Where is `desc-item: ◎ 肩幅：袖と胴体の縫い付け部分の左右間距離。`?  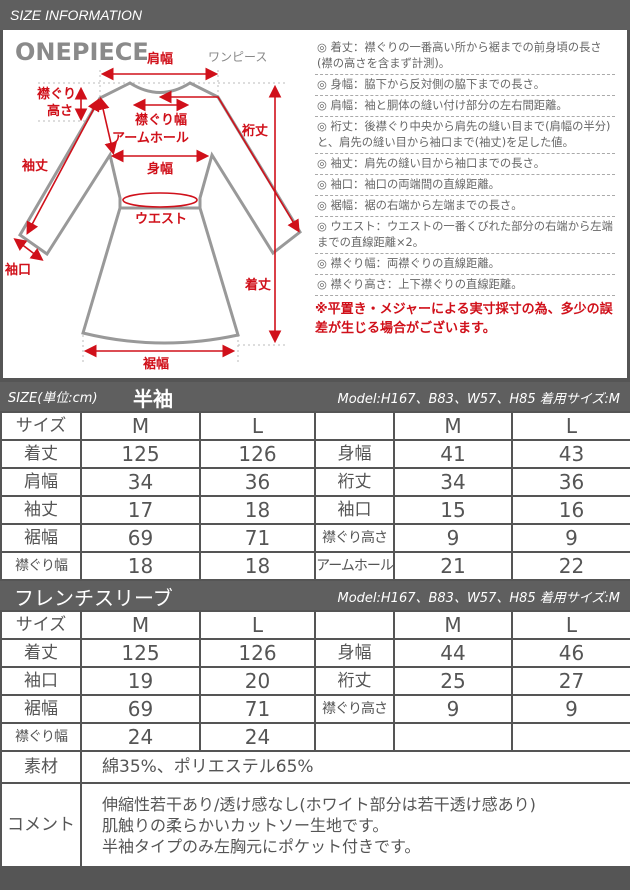
desc-item: ◎ 肩幅：袖と胴体の縫い付け部分の左右間距離。 is located at coordinates (465, 106).